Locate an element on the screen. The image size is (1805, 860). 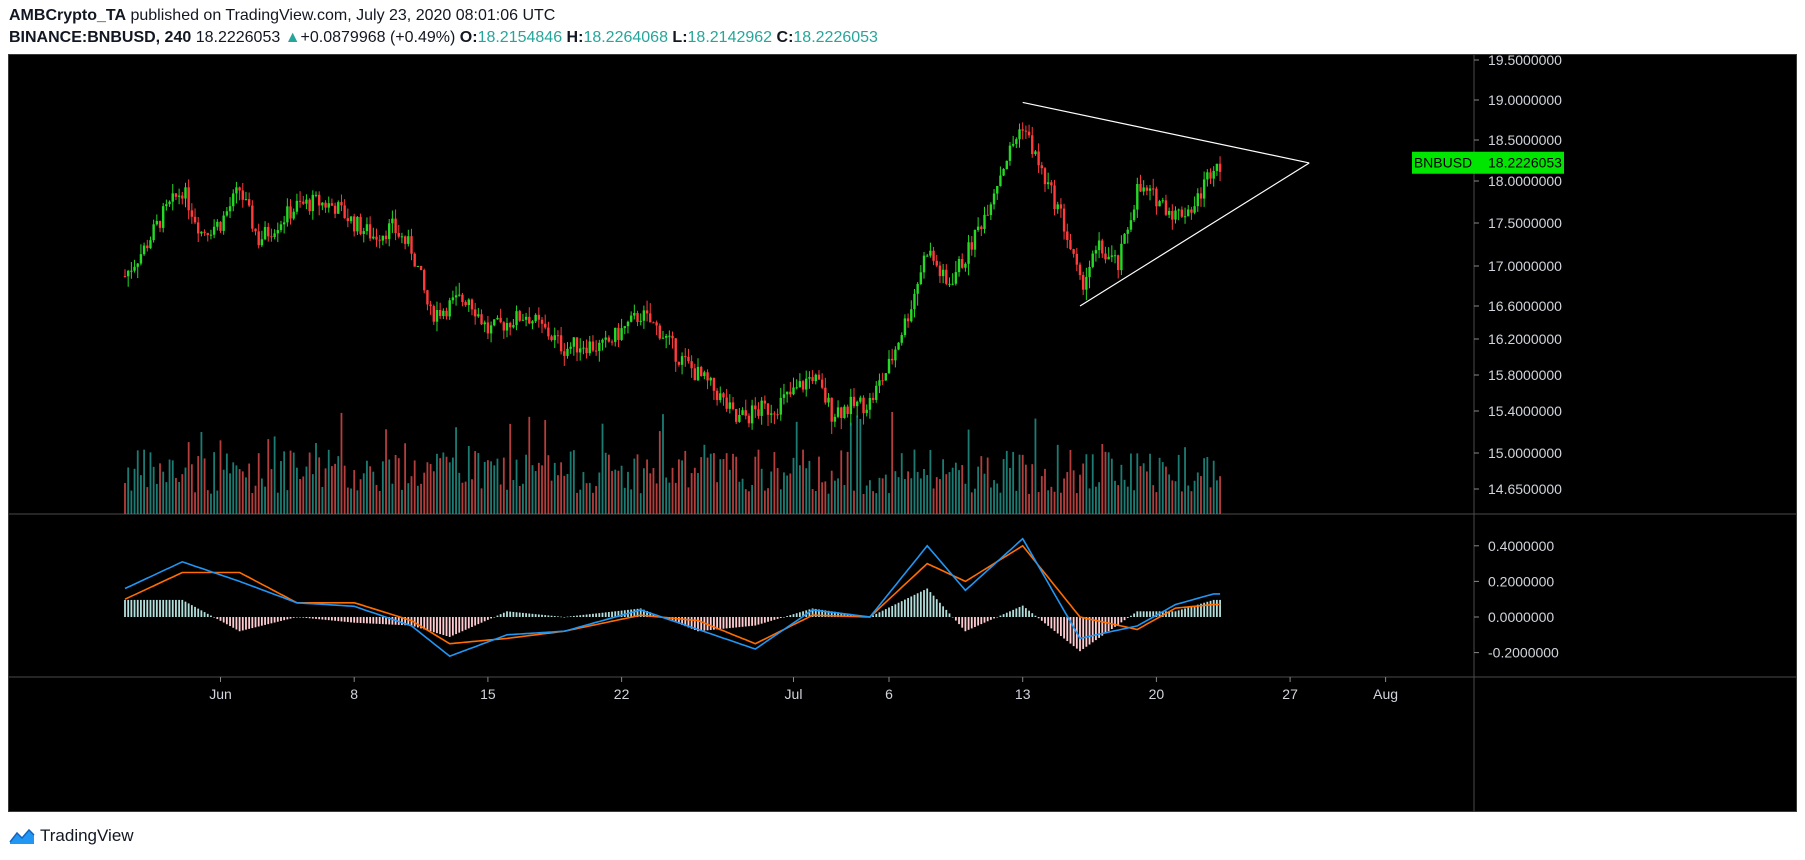
current-price-label: BNBUSD 18.2226053 is located at coordinates (1488, 162).